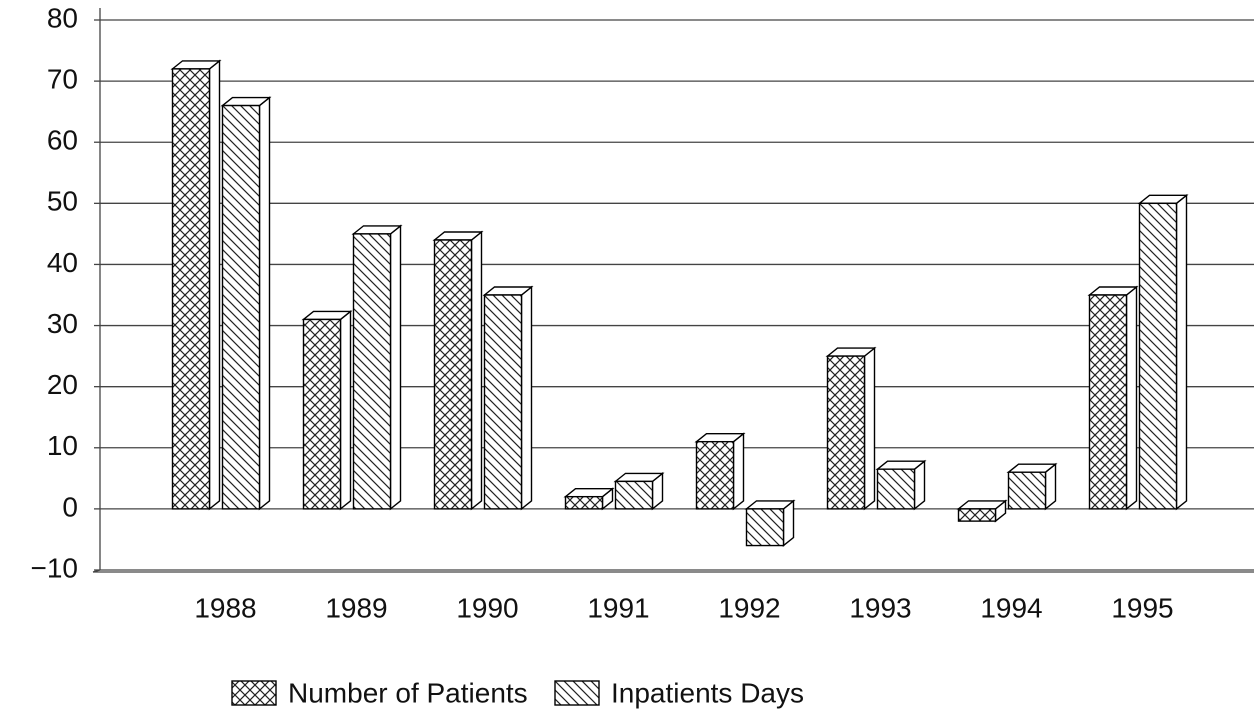 Image resolution: width=1254 pixels, height=717 pixels. I want to click on x-tick-label: 1992, so click(749, 607).